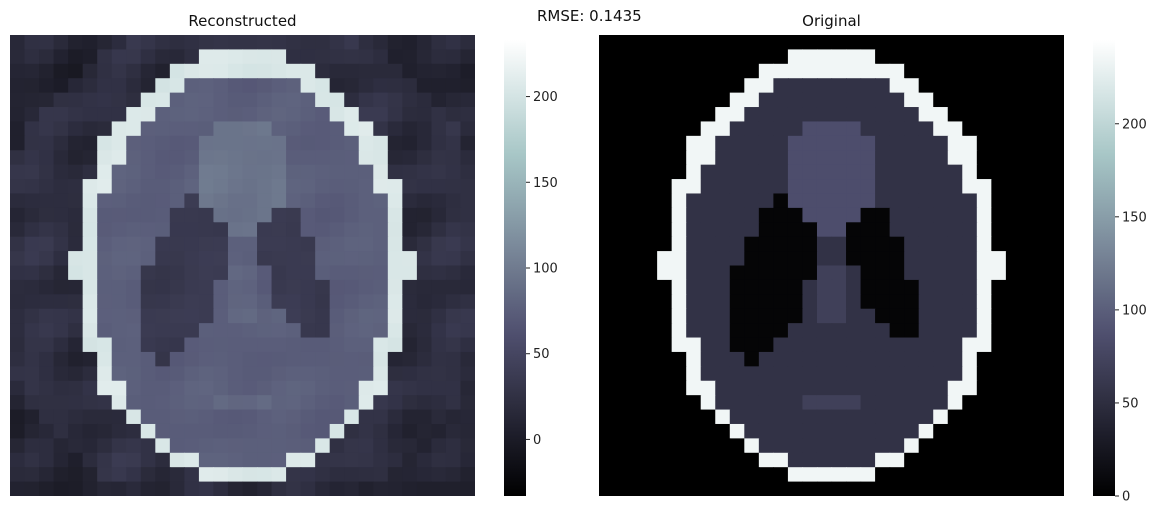 Image resolution: width=1162 pixels, height=515 pixels. What do you see at coordinates (1126, 497) in the screenshot?
I see `original-colorbar-tick-label: 0` at bounding box center [1126, 497].